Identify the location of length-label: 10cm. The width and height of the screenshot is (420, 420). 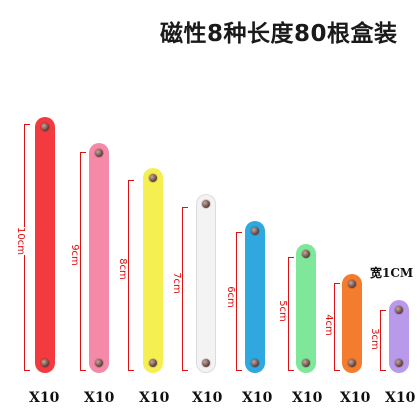
(20, 241).